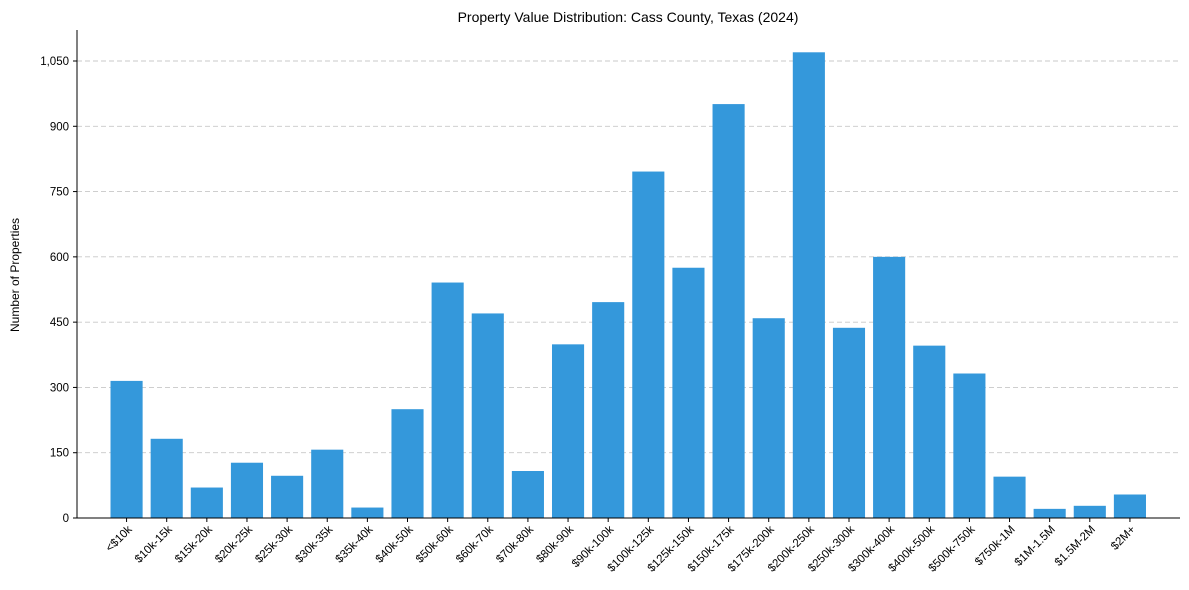 The height and width of the screenshot is (590, 1189). I want to click on y-tick-label: 750, so click(59, 193).